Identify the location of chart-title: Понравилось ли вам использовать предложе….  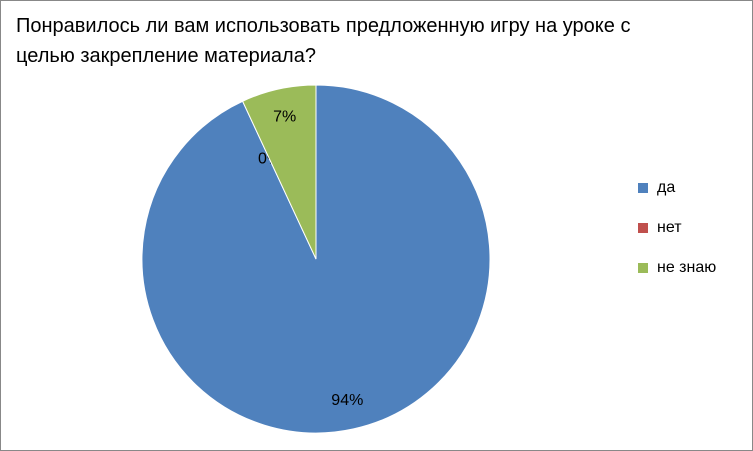
(323, 41).